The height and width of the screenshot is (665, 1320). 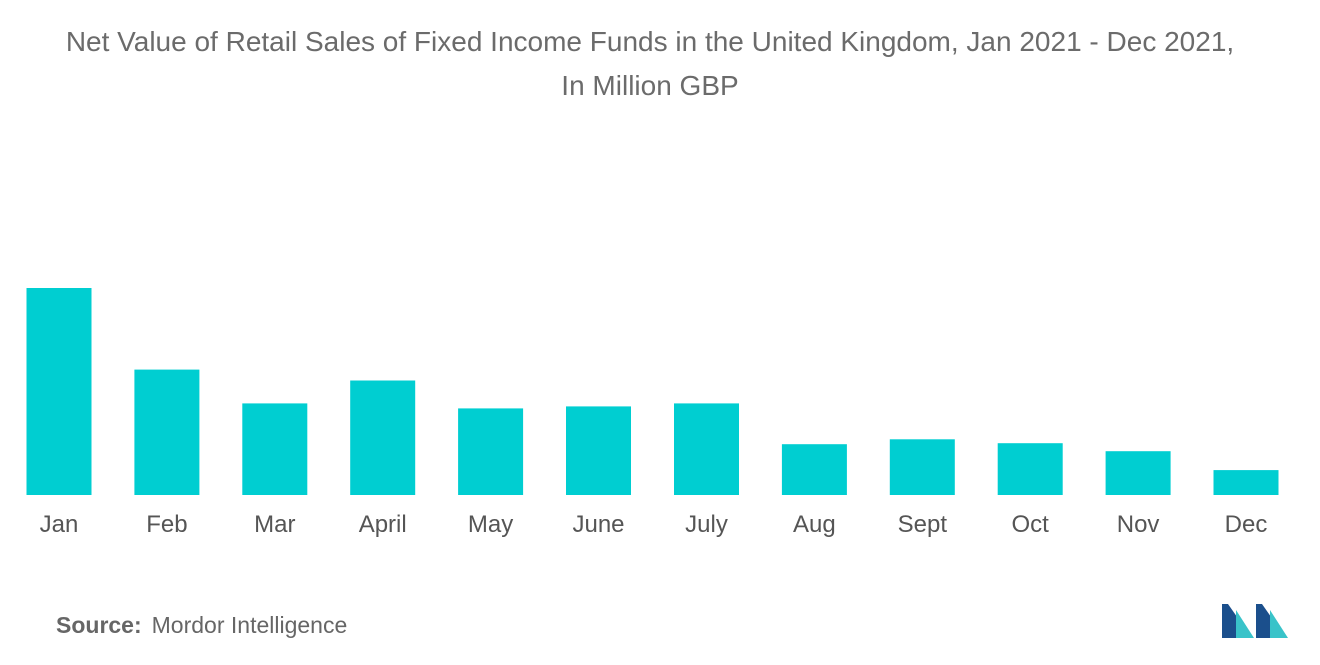 What do you see at coordinates (598, 524) in the screenshot?
I see `x-tick-label: June` at bounding box center [598, 524].